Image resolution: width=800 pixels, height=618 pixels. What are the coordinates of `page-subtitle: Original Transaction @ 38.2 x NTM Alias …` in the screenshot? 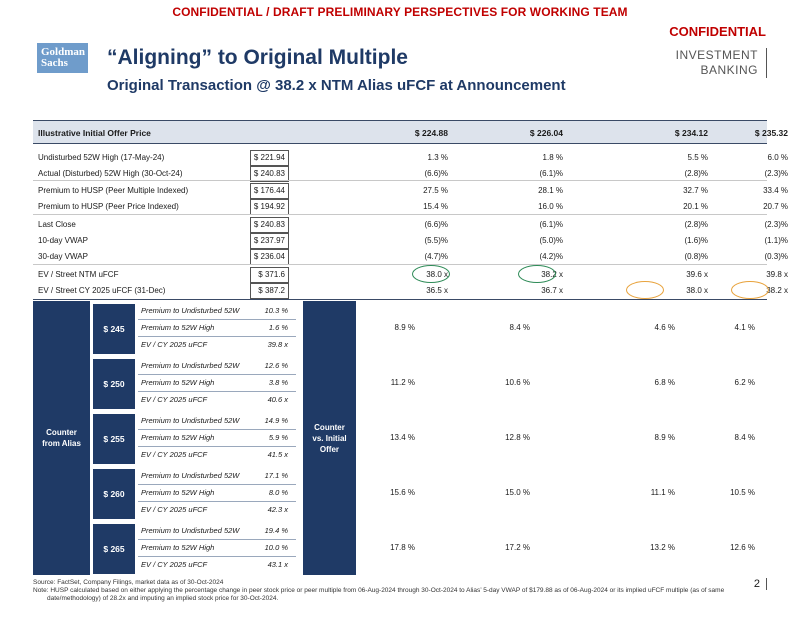 It's located at (336, 85).